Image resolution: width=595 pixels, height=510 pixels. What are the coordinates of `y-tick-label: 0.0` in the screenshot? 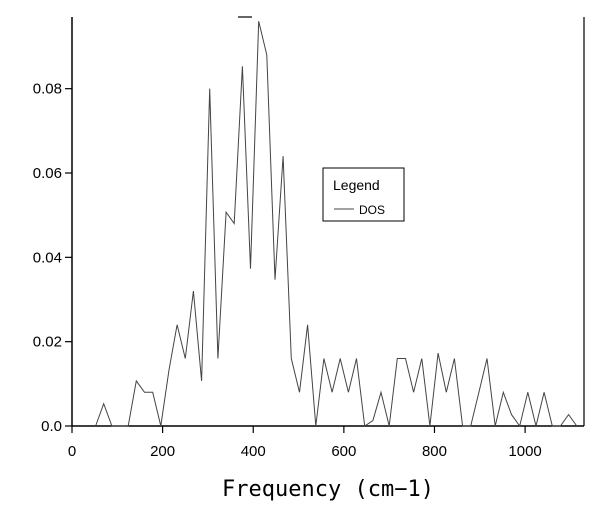 It's located at (51, 426).